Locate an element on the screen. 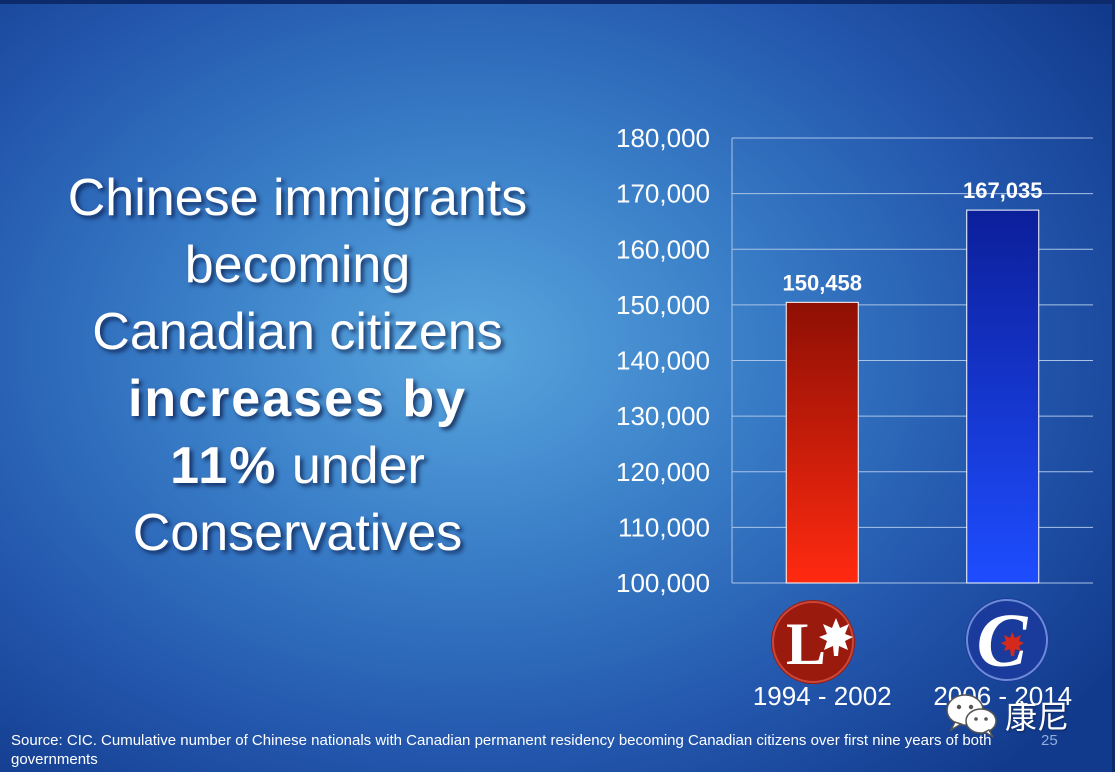 Image resolution: width=1115 pixels, height=772 pixels. y-tick-label: 150,000 is located at coordinates (663, 305).